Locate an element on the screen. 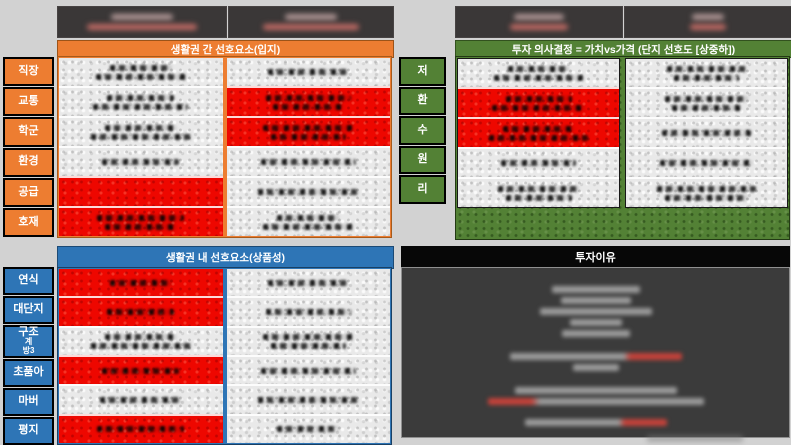  row-label-text: 리 is located at coordinates (422, 188).